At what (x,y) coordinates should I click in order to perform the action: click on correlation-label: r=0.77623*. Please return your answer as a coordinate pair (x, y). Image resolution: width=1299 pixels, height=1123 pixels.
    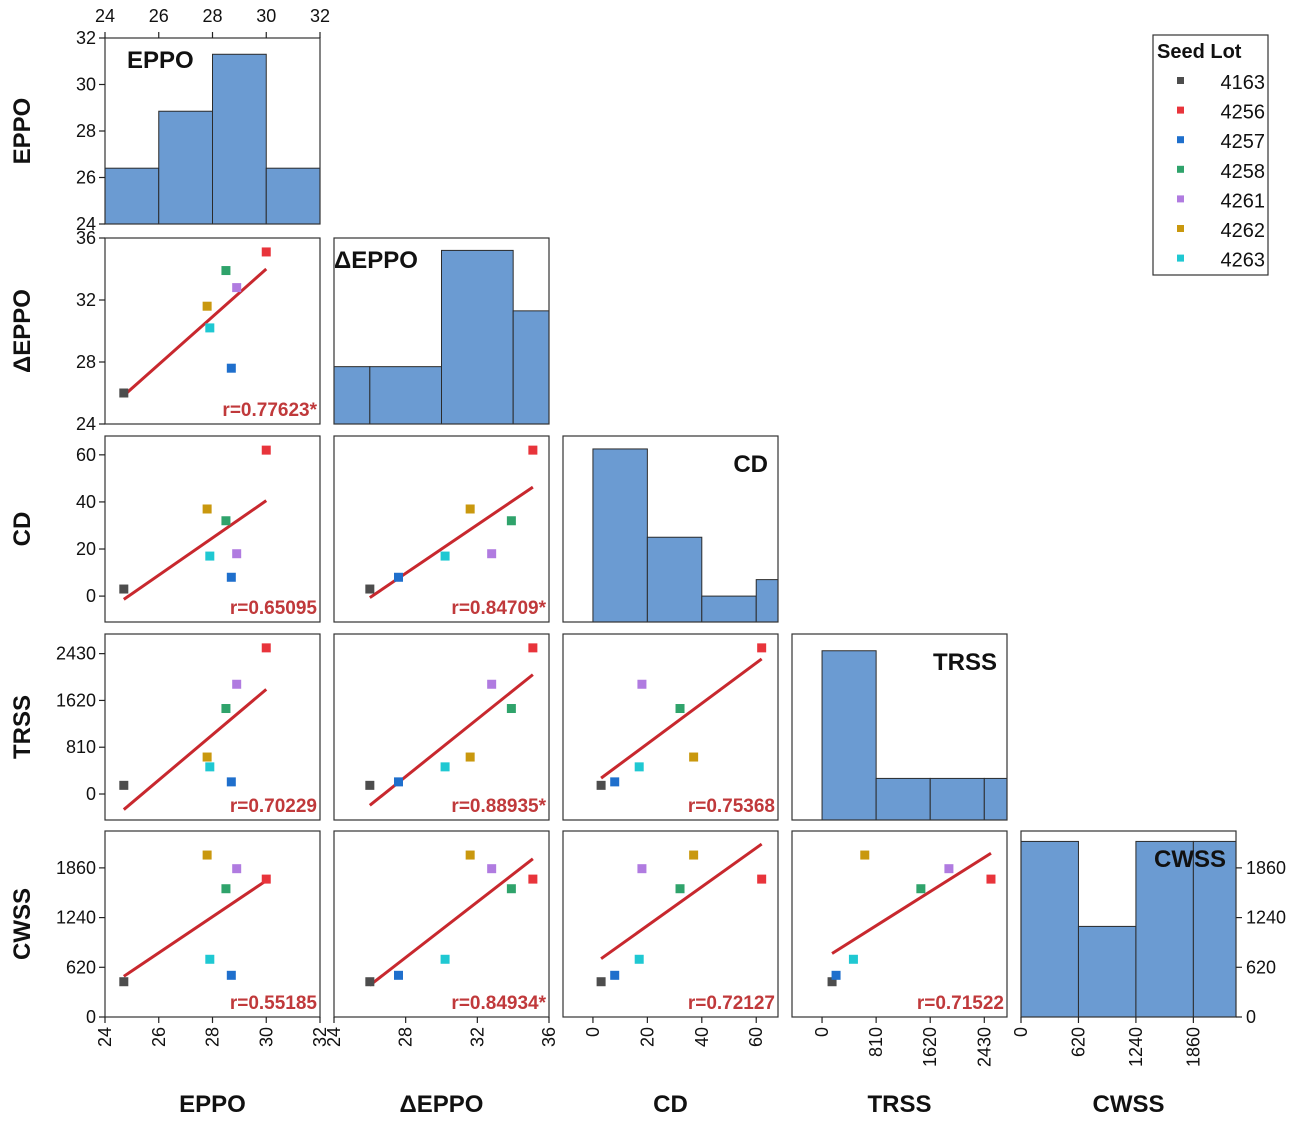
    Looking at the image, I should click on (269, 410).